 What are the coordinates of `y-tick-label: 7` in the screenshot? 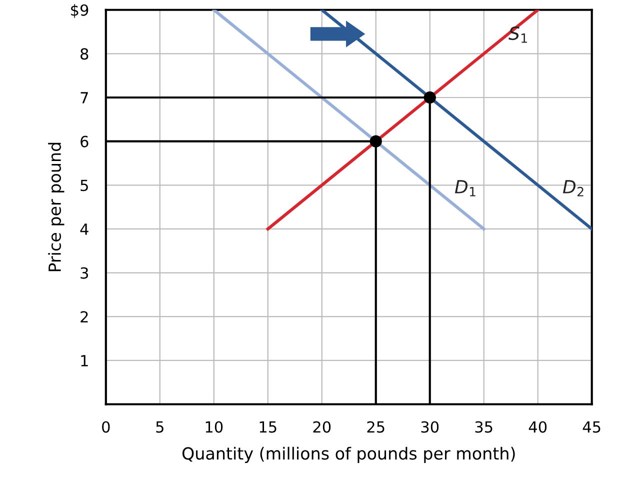 It's located at (84, 98).